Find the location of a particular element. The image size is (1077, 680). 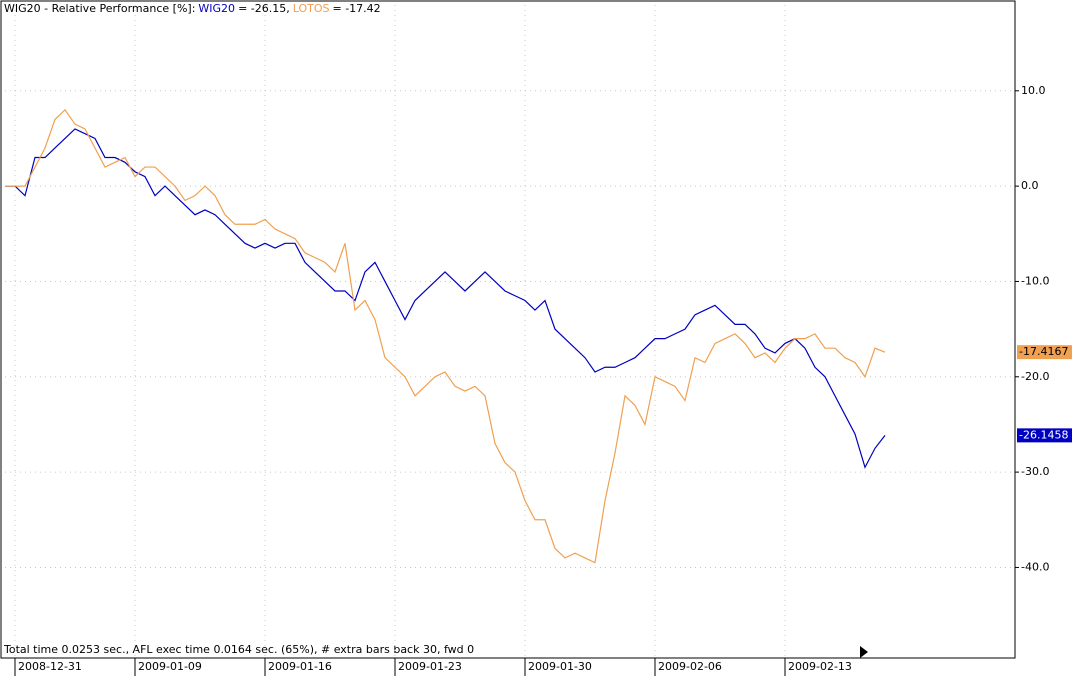

y-tick-label: -30.0 is located at coordinates (1035, 471).